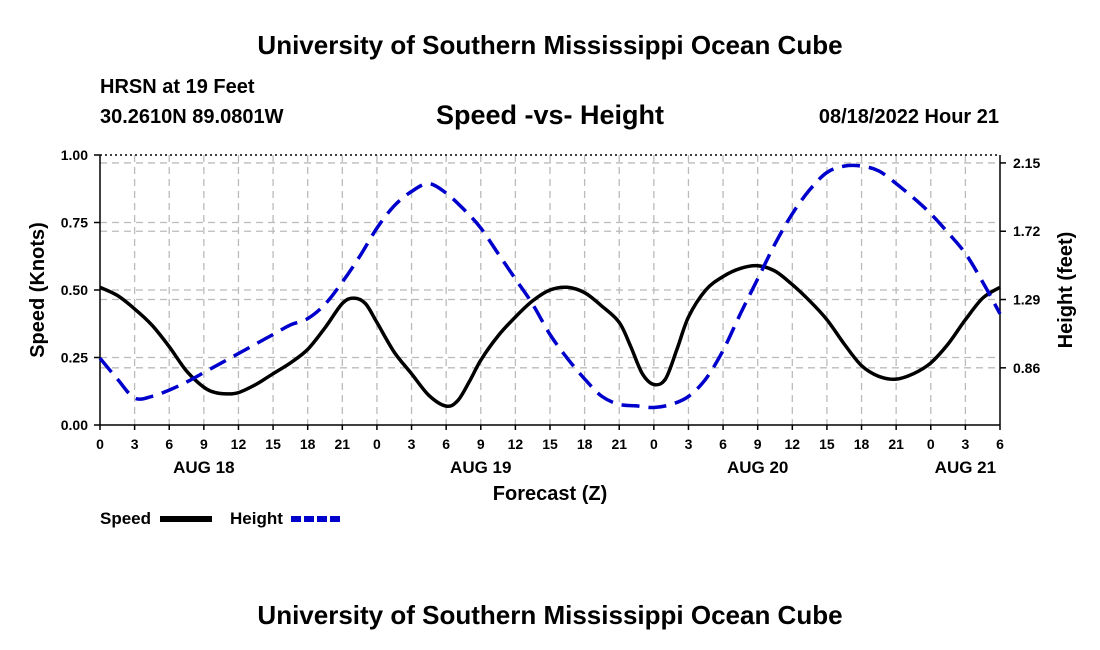 The image size is (1100, 650). Describe the element at coordinates (74, 290) in the screenshot. I see `y-tick-label: 0.50` at that location.